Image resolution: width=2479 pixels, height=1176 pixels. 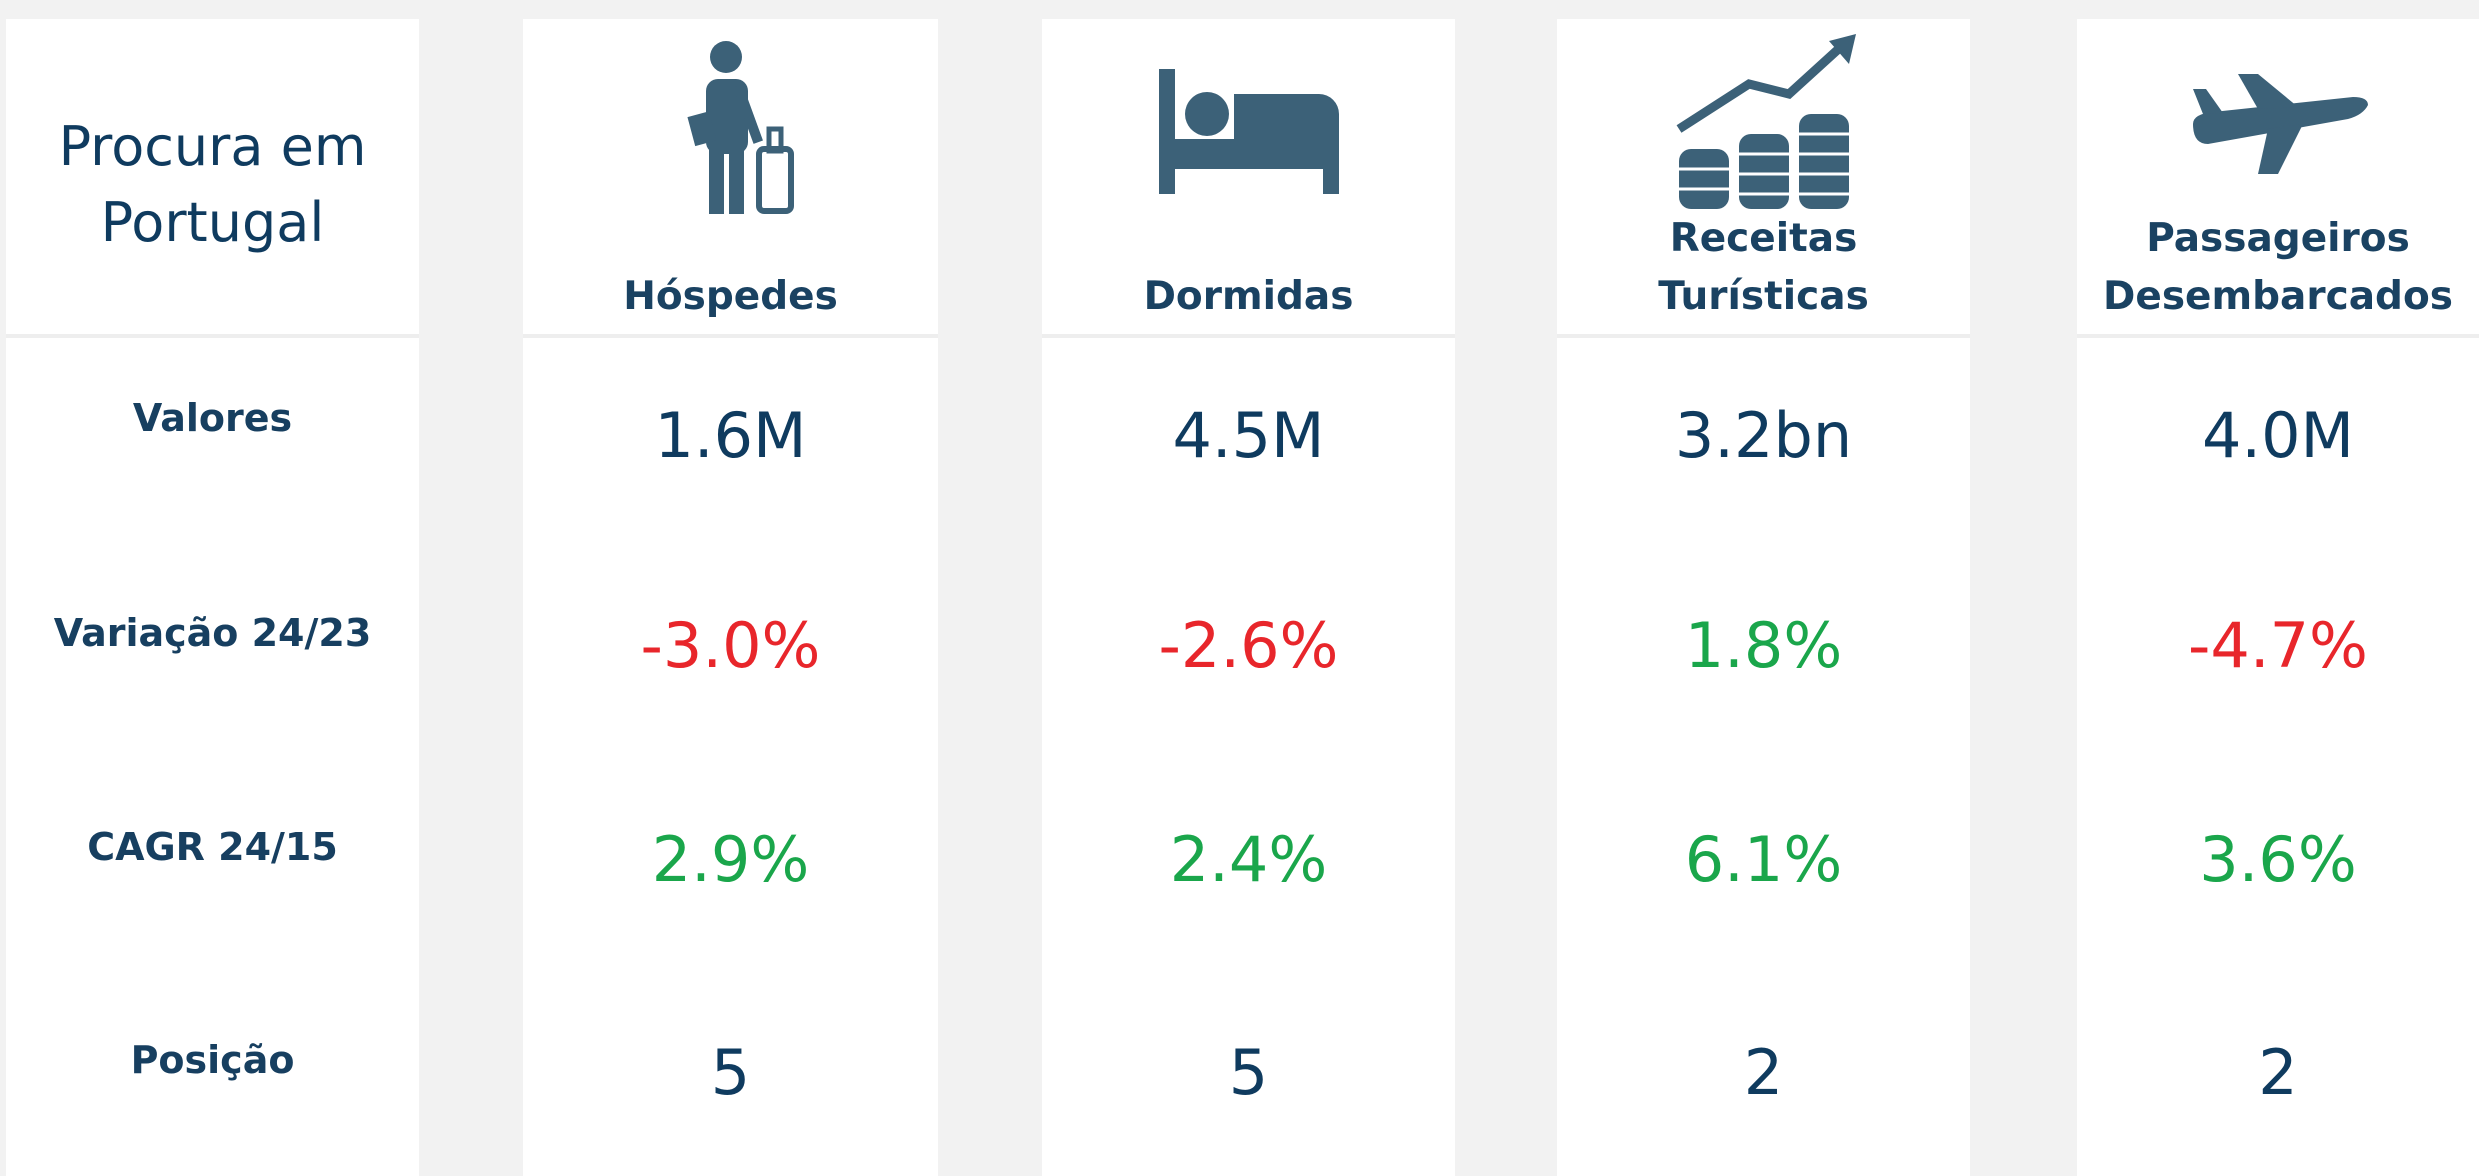 I want to click on column-label: Passageiros Desembarcados, so click(x=2278, y=267).